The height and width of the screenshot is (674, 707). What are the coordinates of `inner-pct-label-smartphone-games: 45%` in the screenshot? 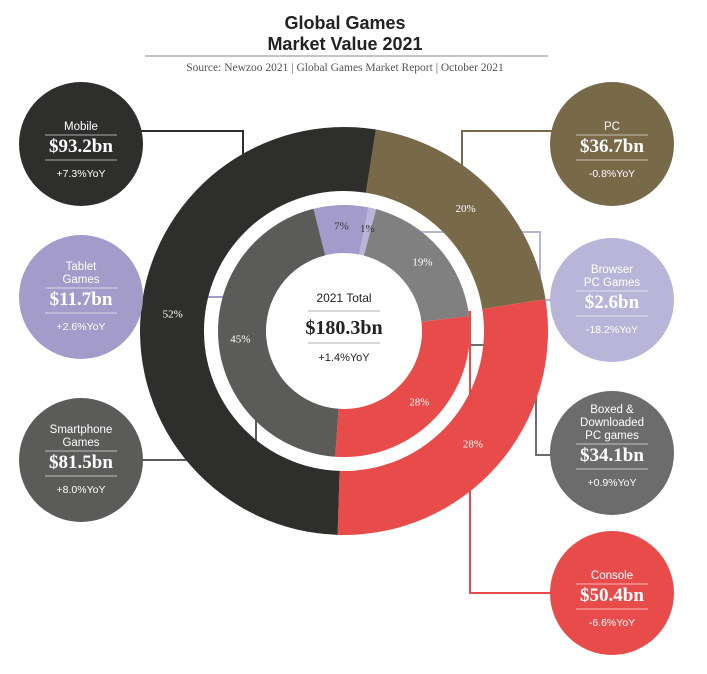 It's located at (240, 340).